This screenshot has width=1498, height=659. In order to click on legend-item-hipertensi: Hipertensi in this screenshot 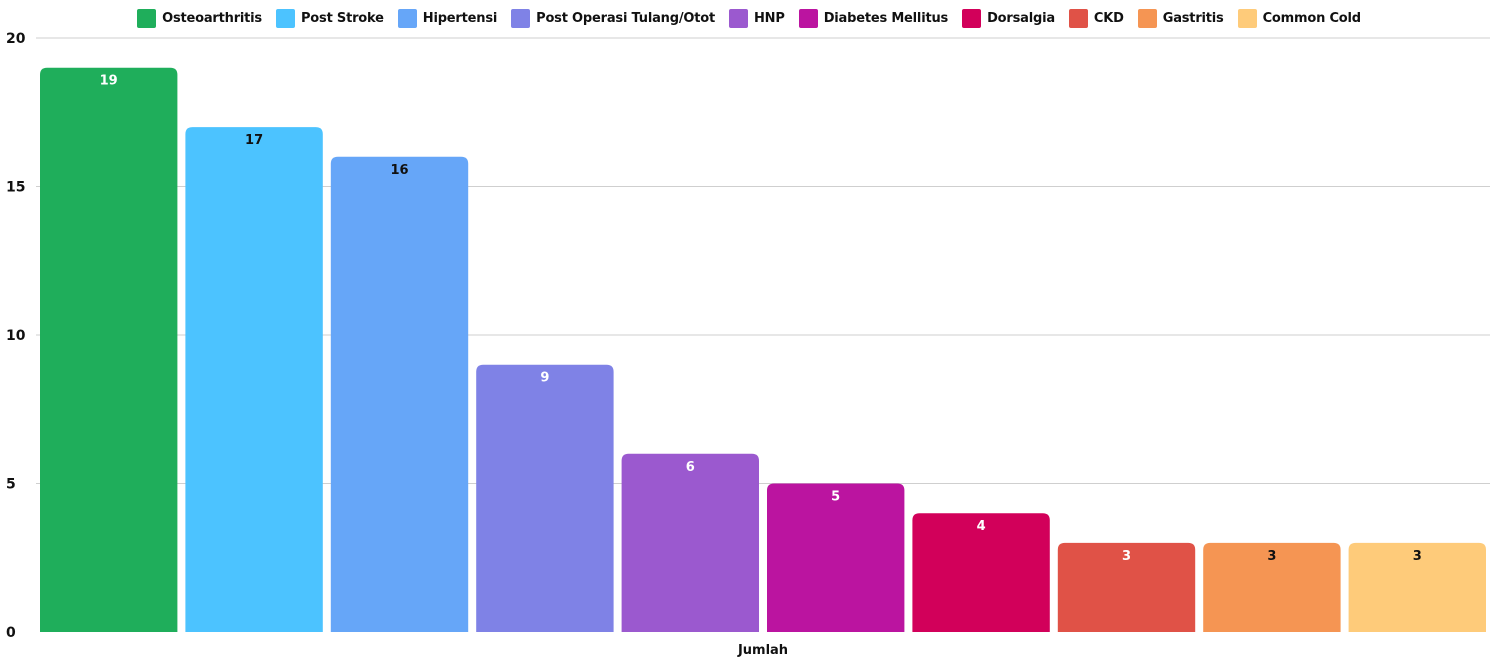, I will do `click(447, 18)`.